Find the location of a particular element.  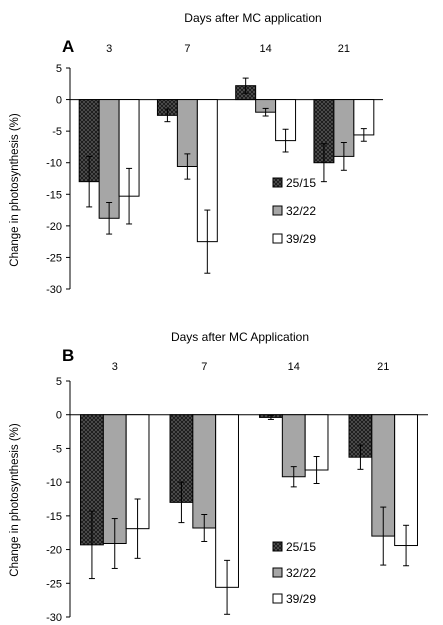

panel-a-ylabel: Change in photosynthesis (%) is located at coordinates (15, 190).